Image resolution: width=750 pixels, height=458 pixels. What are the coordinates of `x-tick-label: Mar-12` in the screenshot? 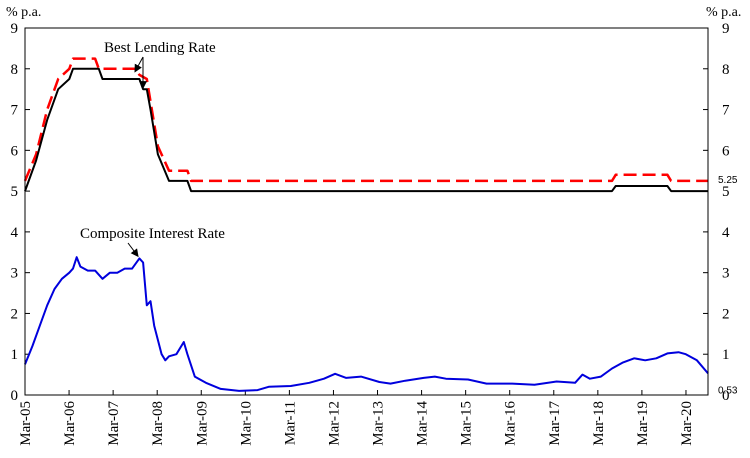 It's located at (334, 423).